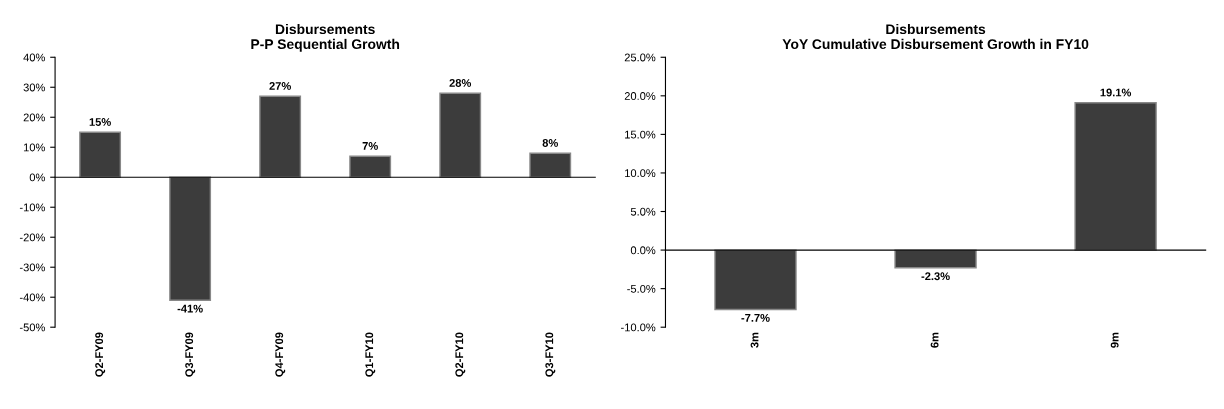 The image size is (1224, 409). What do you see at coordinates (32, 237) in the screenshot?
I see `y-tick-label: -20%` at bounding box center [32, 237].